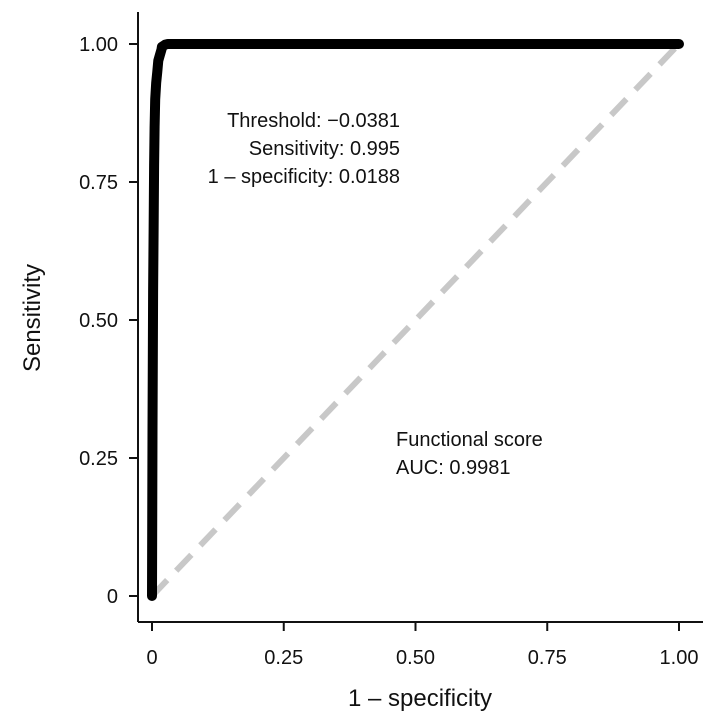 Image resolution: width=714 pixels, height=717 pixels. What do you see at coordinates (32, 318) in the screenshot?
I see `y-axis-title: Sensitivity` at bounding box center [32, 318].